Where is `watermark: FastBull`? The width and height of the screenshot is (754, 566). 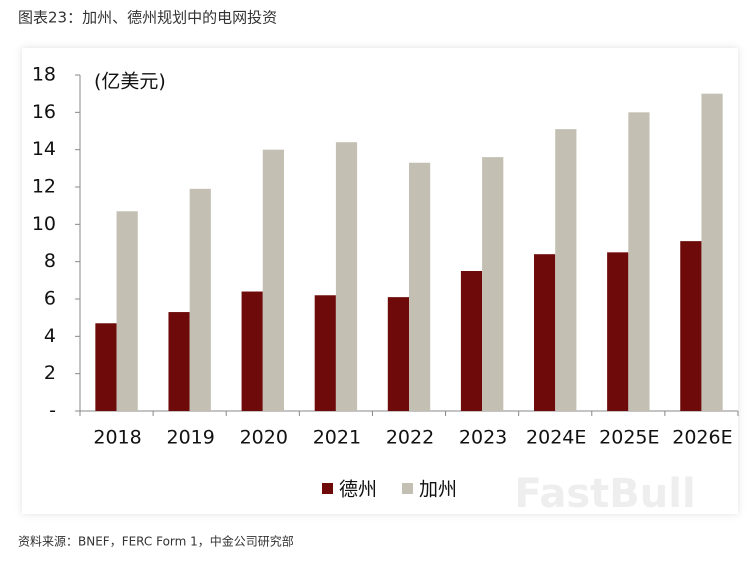 watermark: FastBull is located at coordinates (604, 494).